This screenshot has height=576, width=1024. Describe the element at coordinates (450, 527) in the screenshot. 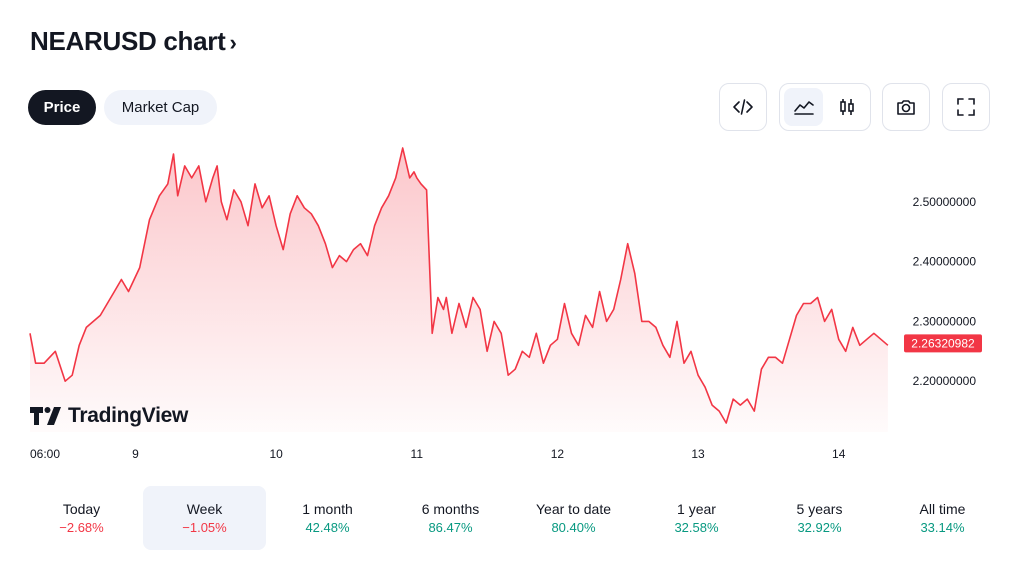

I see `period-change-value: 86.47%` at that location.